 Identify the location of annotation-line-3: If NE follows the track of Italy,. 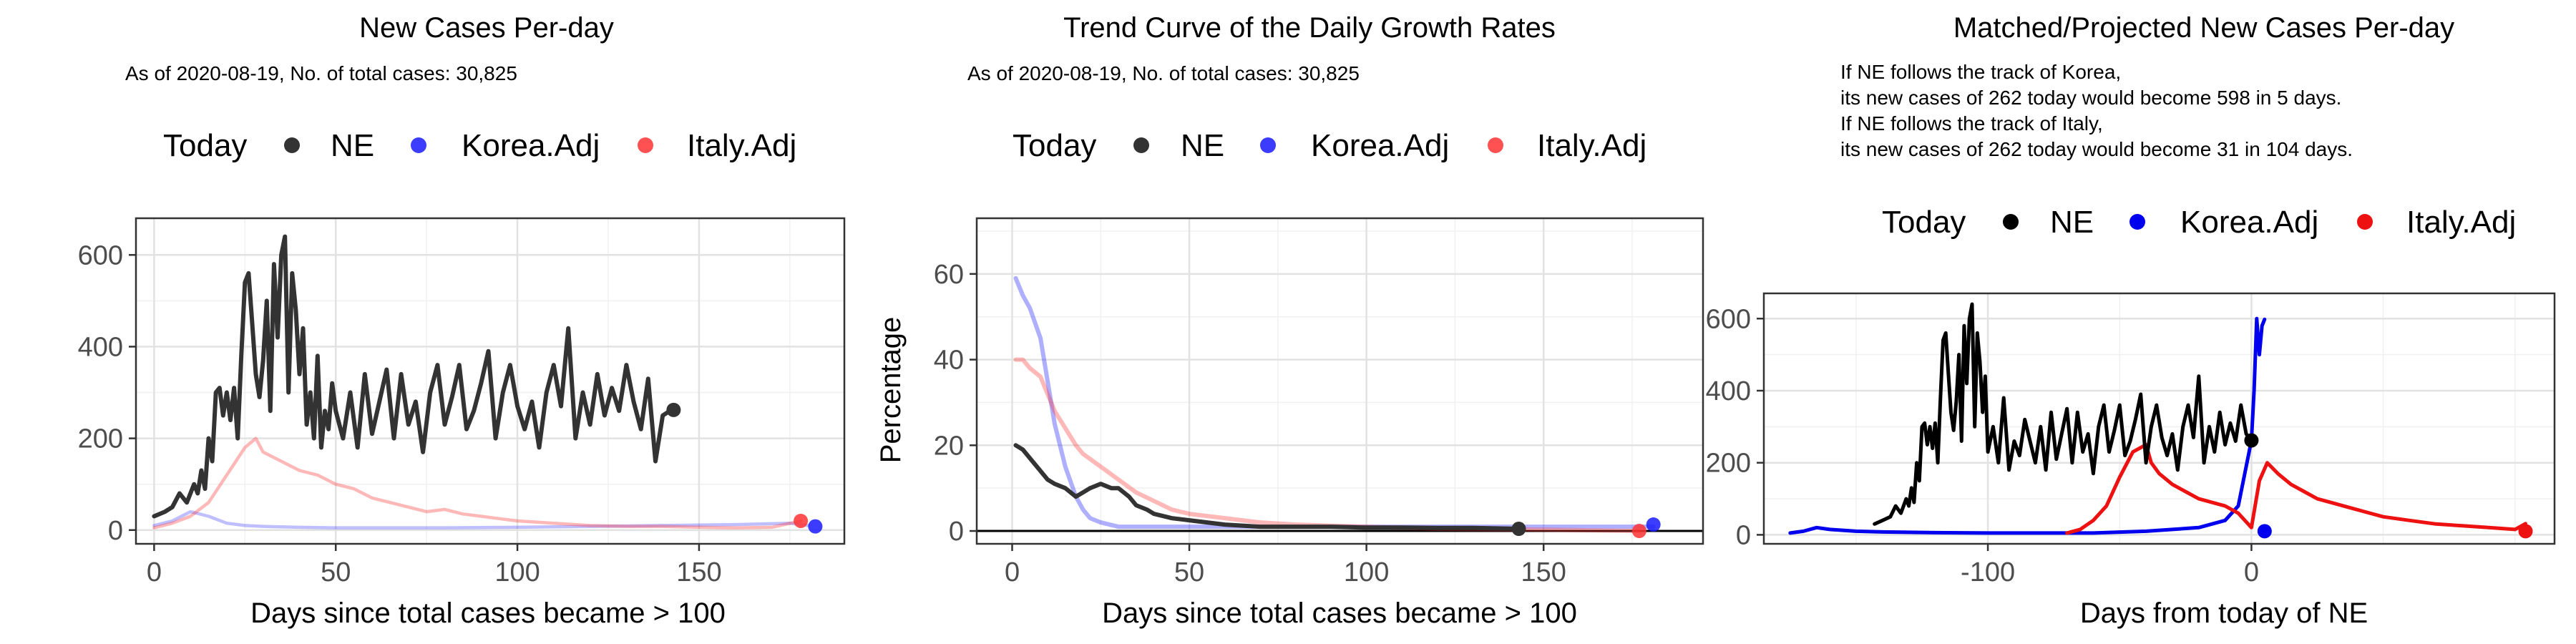
(1971, 123).